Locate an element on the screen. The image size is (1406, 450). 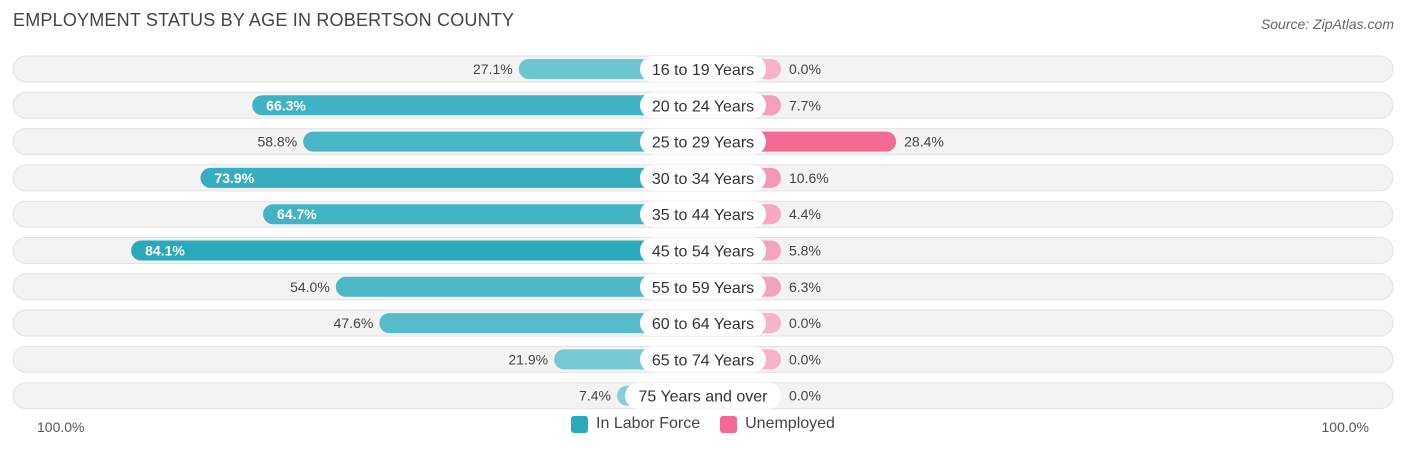
value-label-unemployed: 28.4% is located at coordinates (924, 142).